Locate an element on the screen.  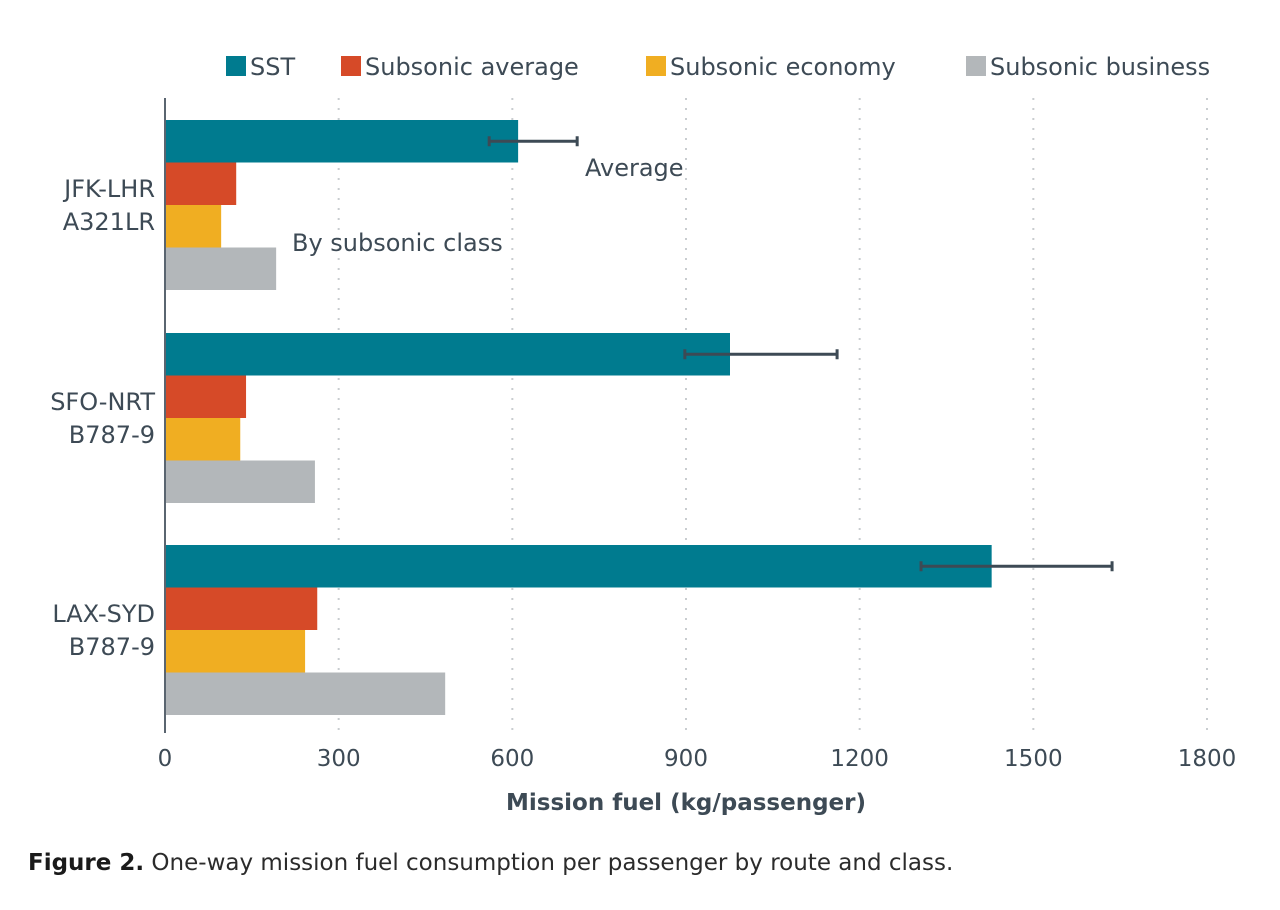
category-label: A321LR is located at coordinates (109, 222).